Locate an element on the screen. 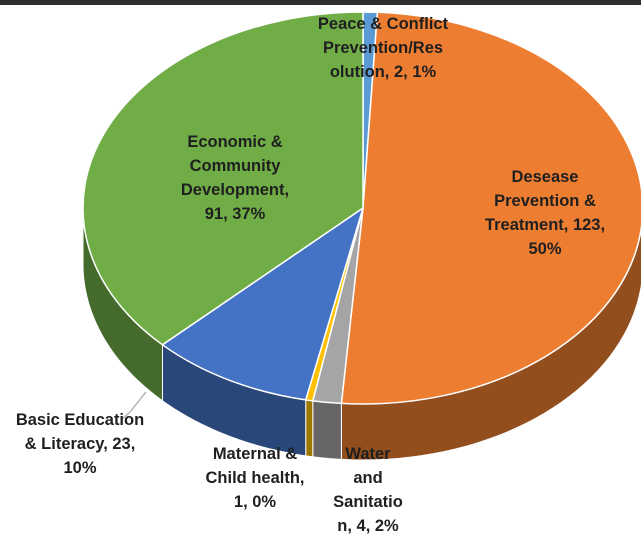 Image resolution: width=641 pixels, height=540 pixels. pie-slice-basic-education-literacy is located at coordinates (262, 304).